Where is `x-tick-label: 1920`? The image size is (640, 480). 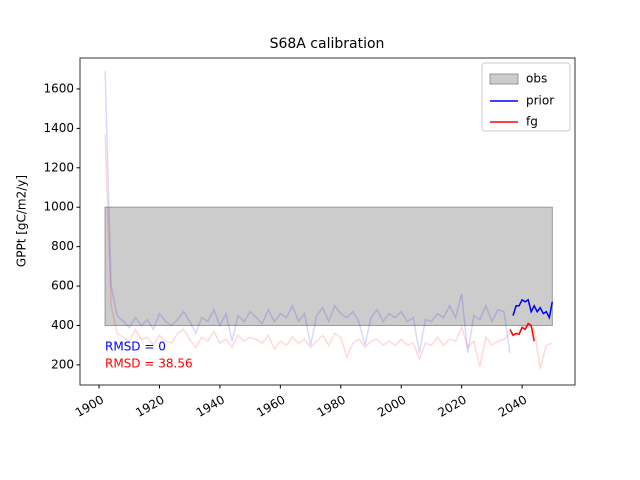 x-tick-label: 1920 is located at coordinates (149, 406).